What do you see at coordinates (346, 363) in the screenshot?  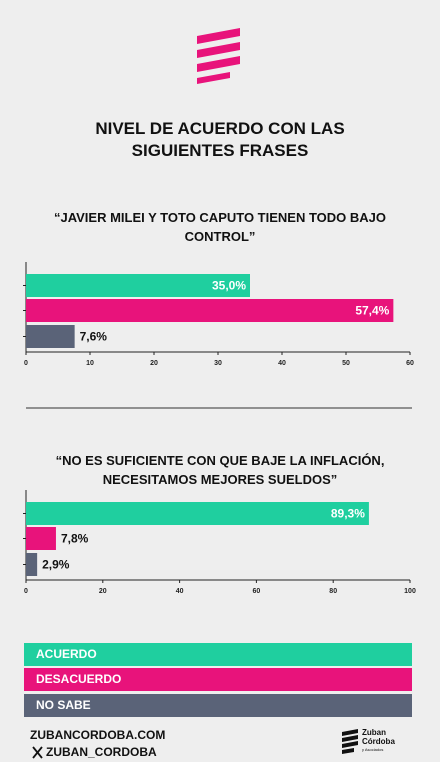 I see `x-tick-label: 50` at bounding box center [346, 363].